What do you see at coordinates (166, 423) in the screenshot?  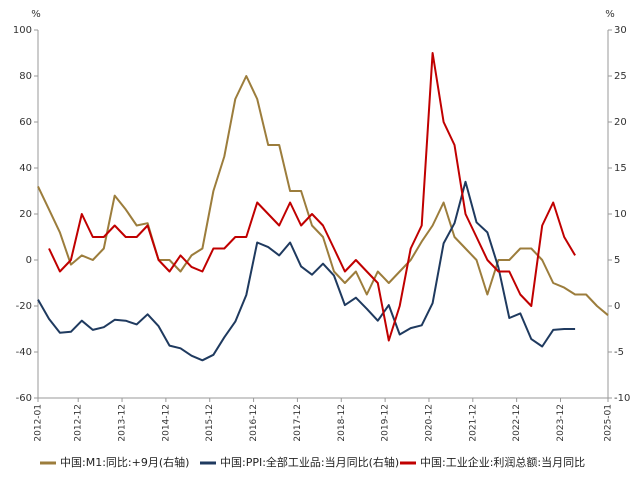 I see `x-tick-label: 2014-12` at bounding box center [166, 423].